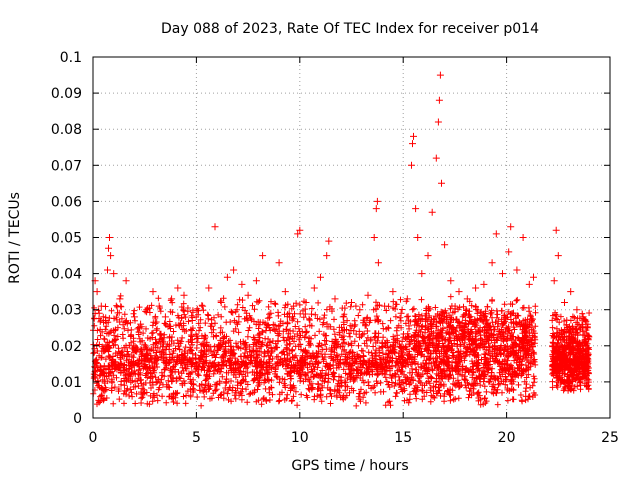 This screenshot has width=640, height=480. What do you see at coordinates (77, 419) in the screenshot?
I see `y-tick-label: 0` at bounding box center [77, 419].